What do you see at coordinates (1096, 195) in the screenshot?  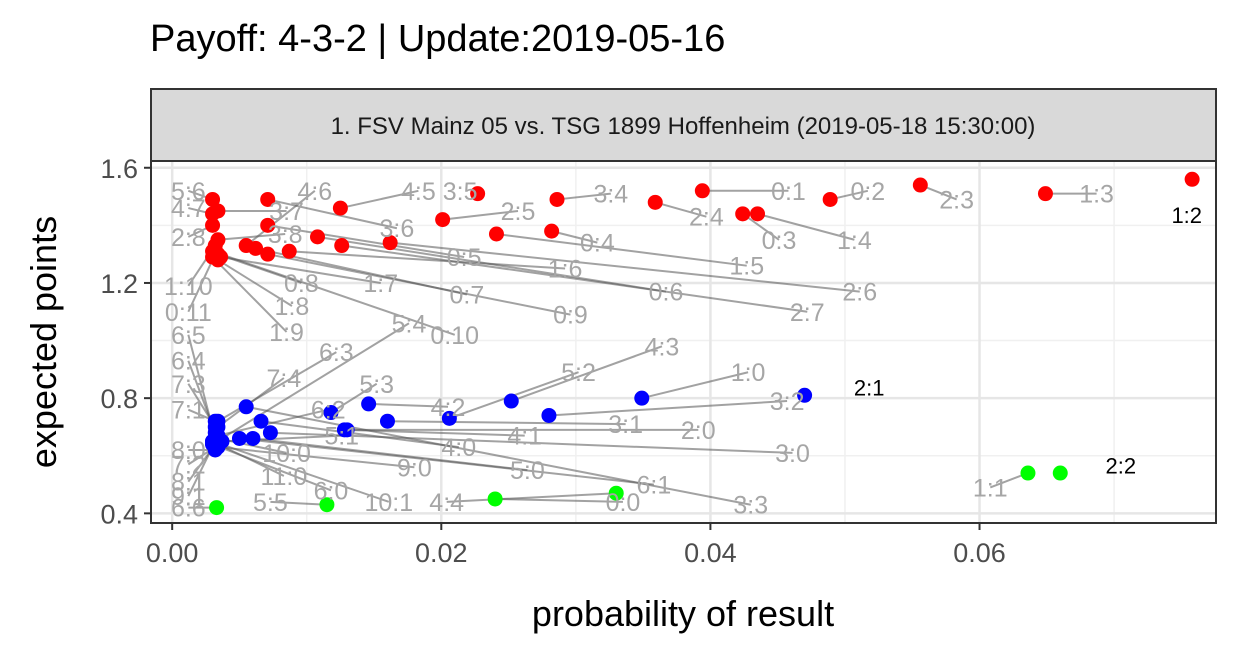 I see `point-label: 1:3` at bounding box center [1096, 195].